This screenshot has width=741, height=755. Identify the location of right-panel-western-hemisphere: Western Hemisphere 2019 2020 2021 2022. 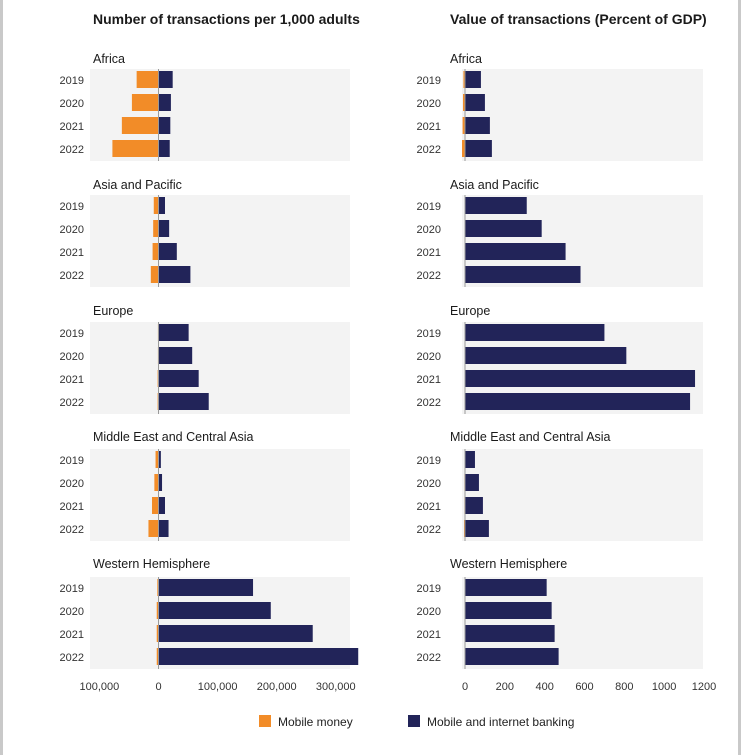
(560, 613).